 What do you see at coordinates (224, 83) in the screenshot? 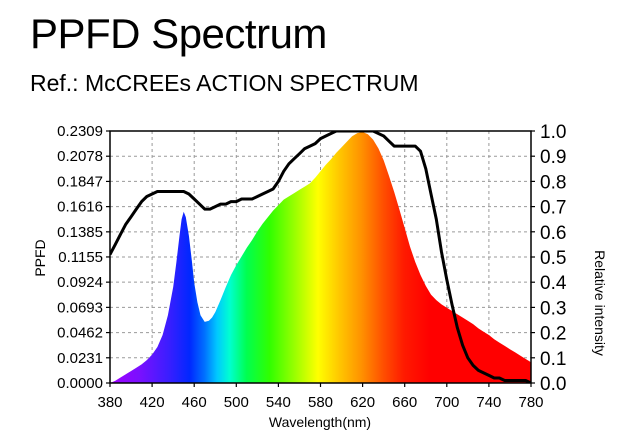
I see `chart-subtitle: Ref.: McCREEs ACTION SPECTRUM` at bounding box center [224, 83].